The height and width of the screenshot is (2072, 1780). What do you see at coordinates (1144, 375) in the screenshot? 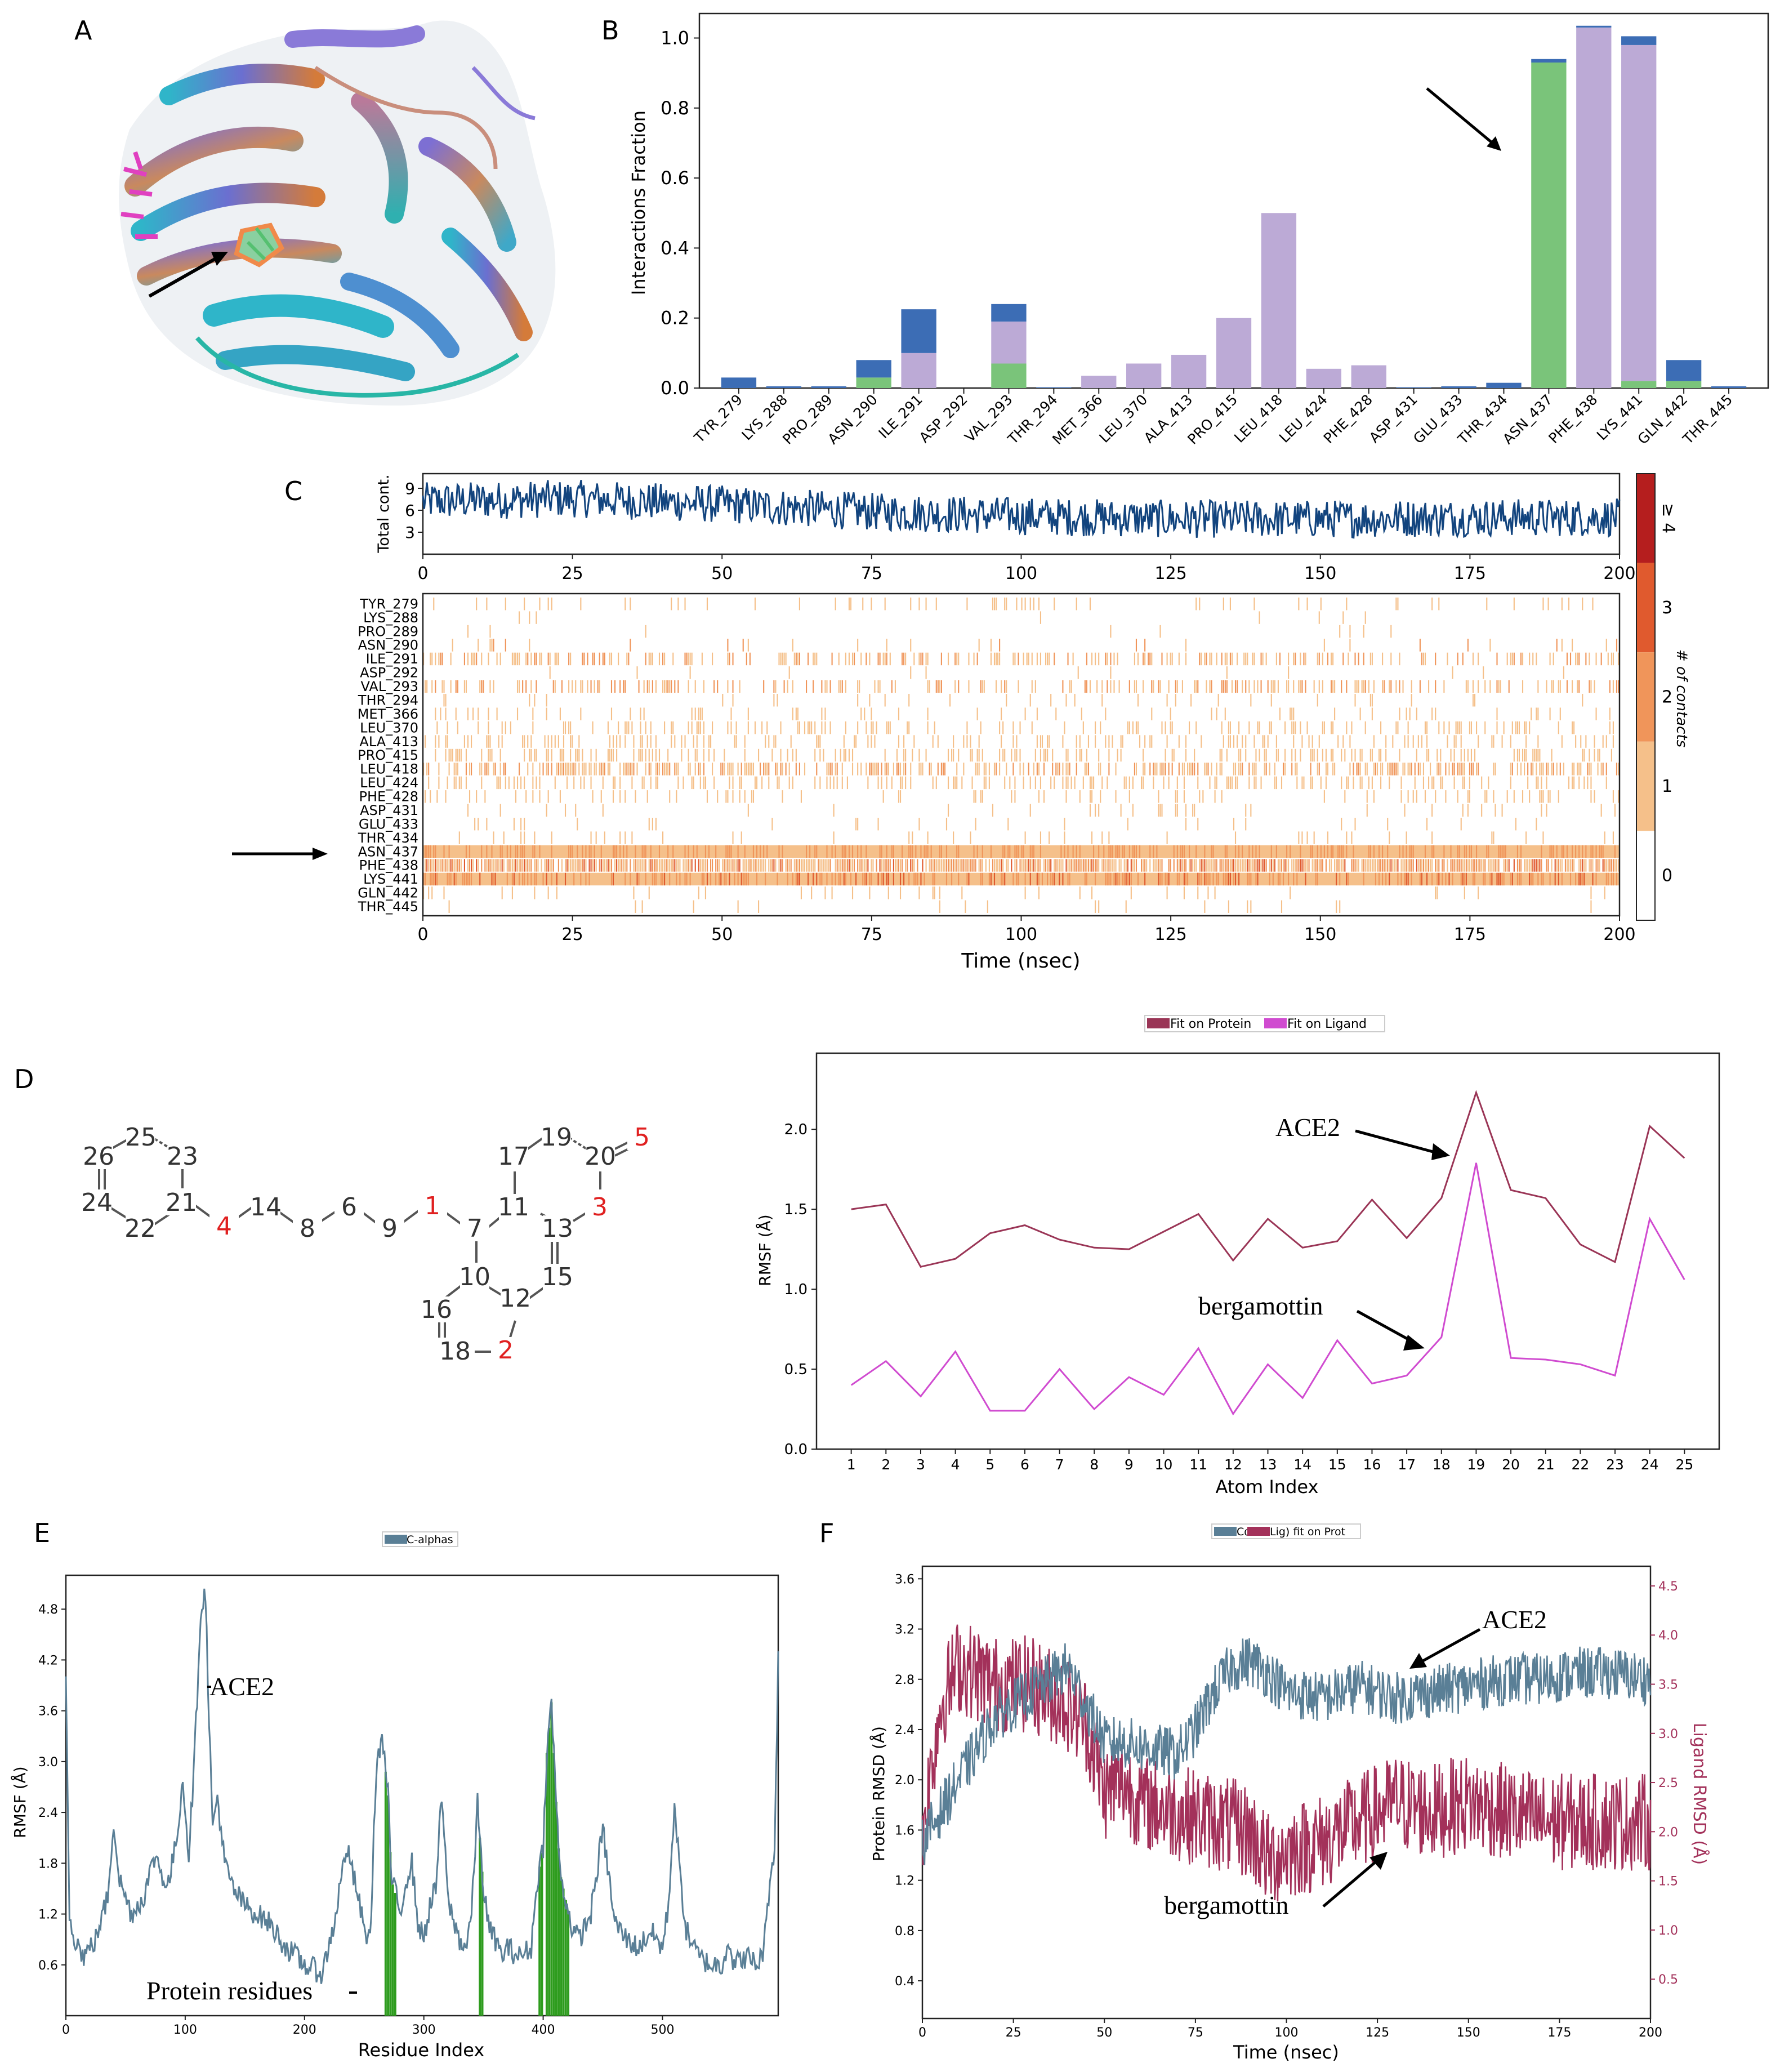
I see `bar-leu-370-hydrophobic` at bounding box center [1144, 375].